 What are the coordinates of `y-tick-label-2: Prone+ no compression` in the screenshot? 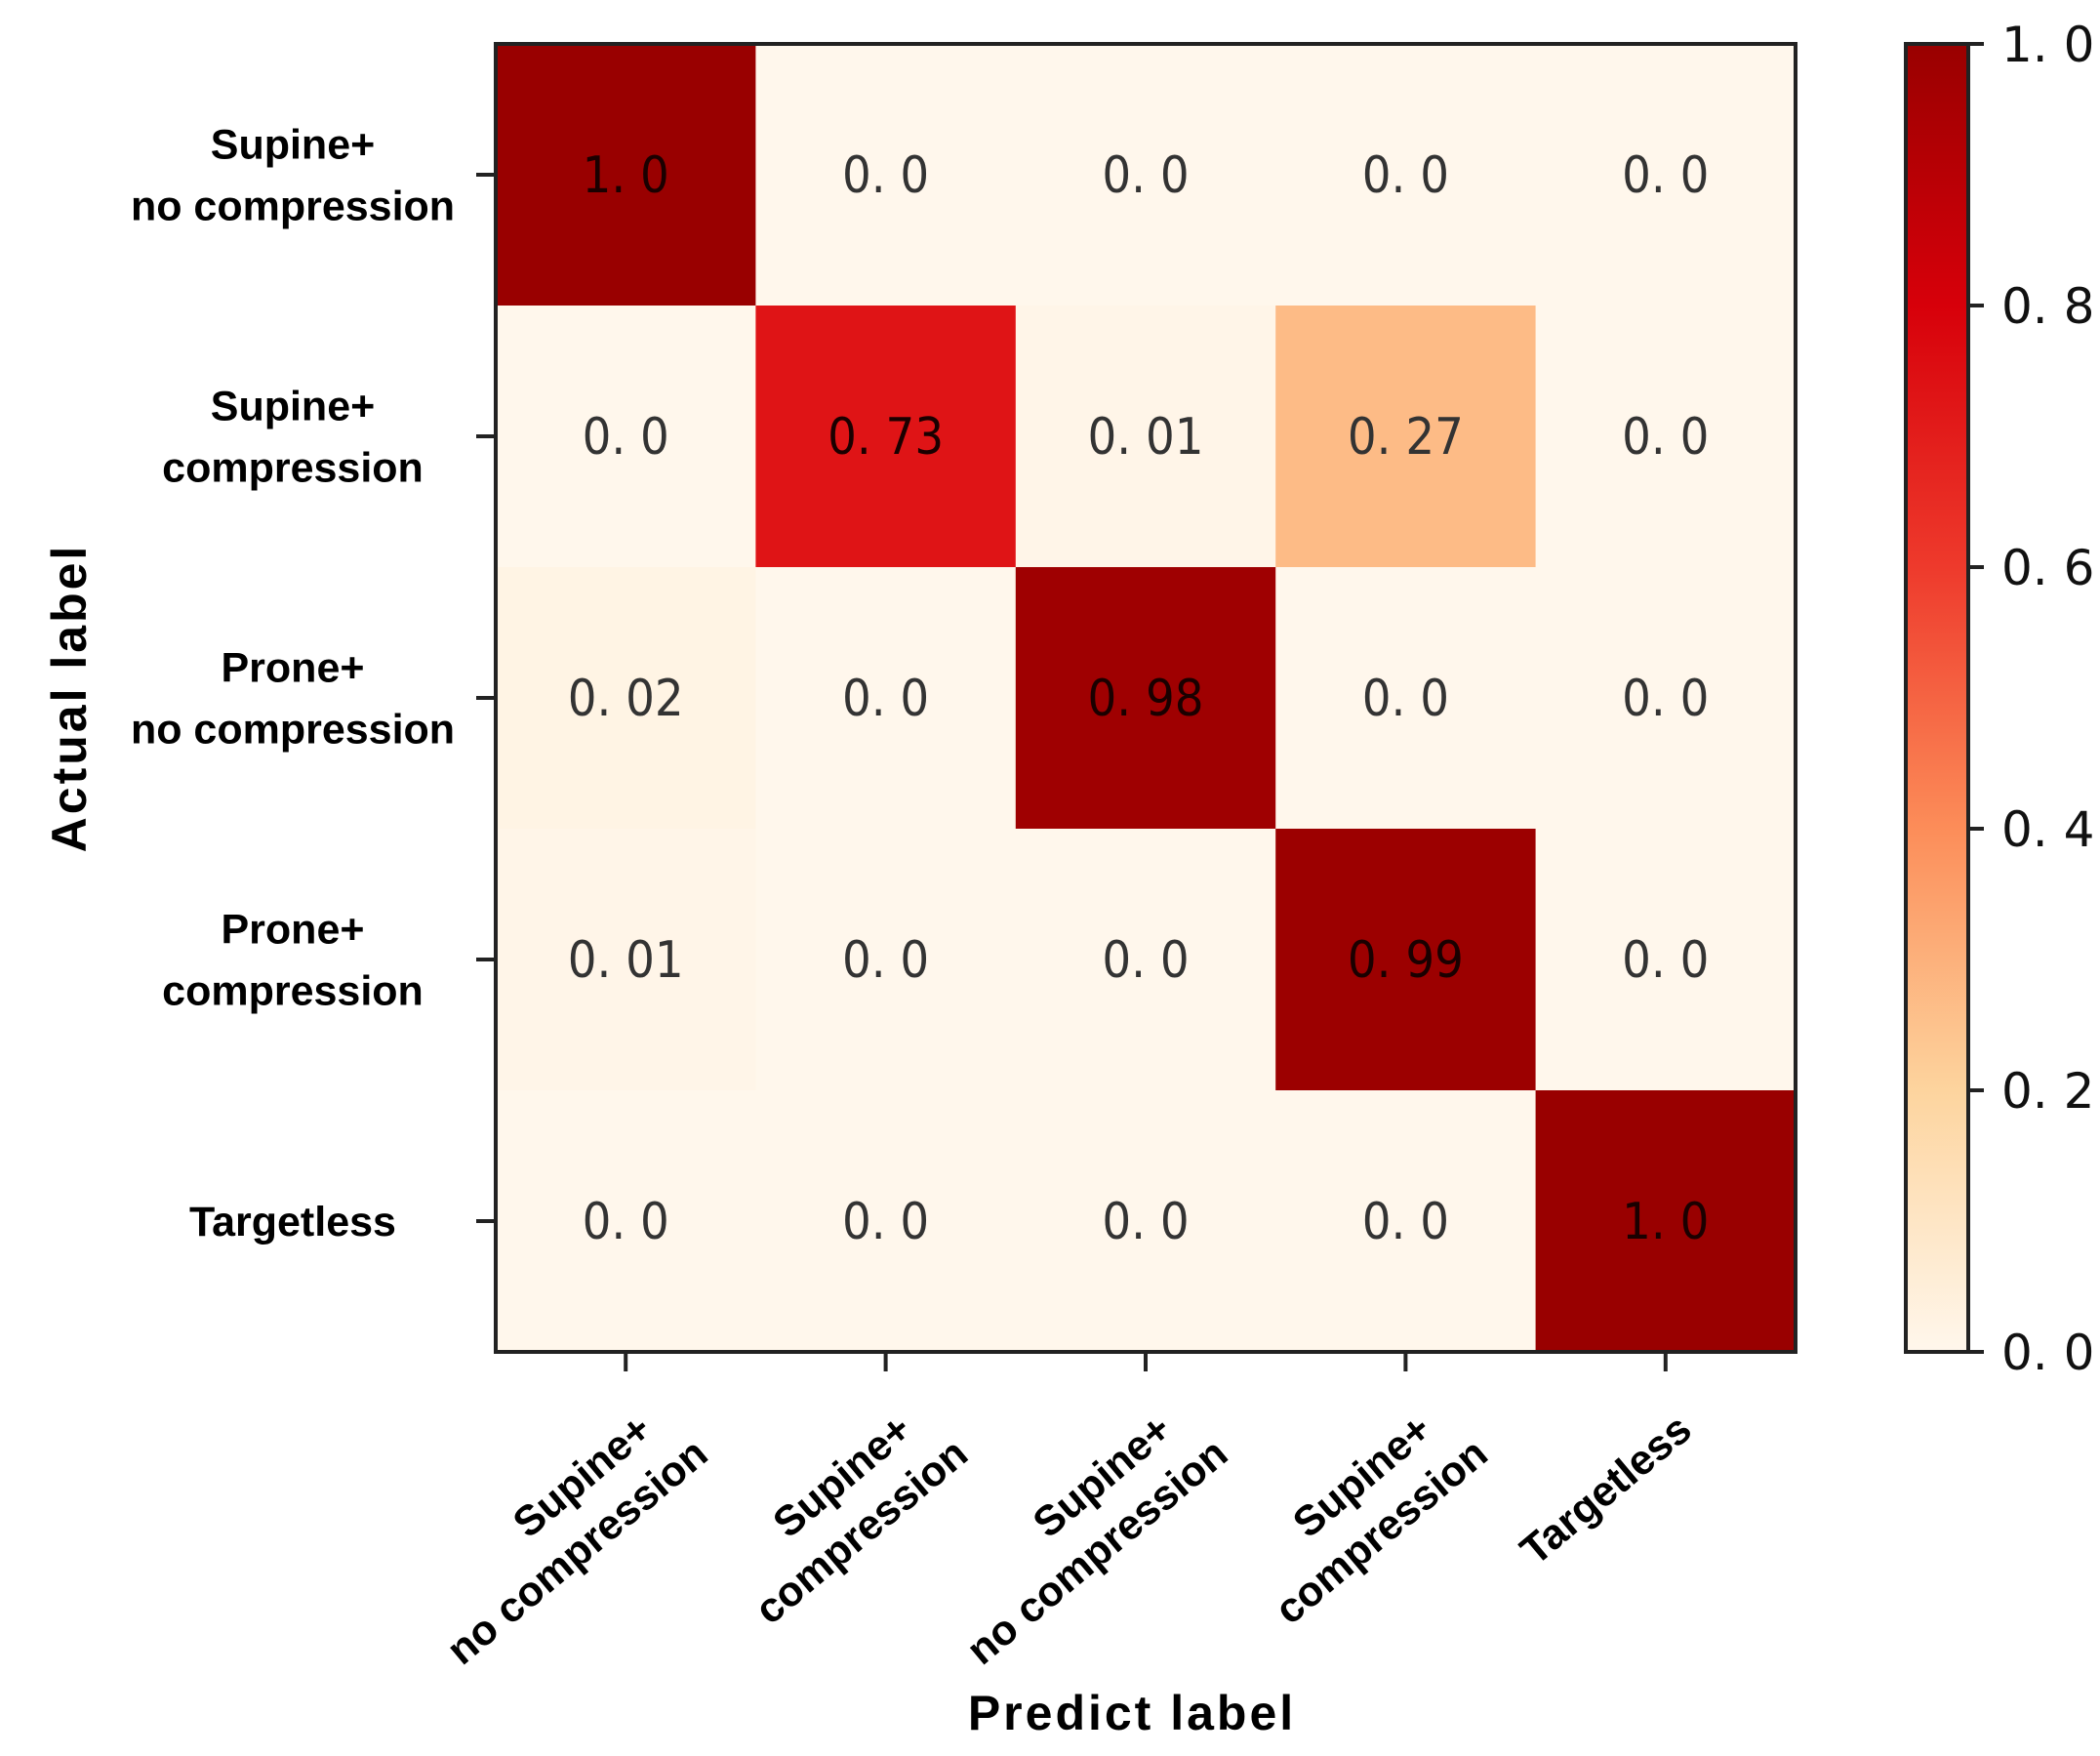 It's located at (293, 699).